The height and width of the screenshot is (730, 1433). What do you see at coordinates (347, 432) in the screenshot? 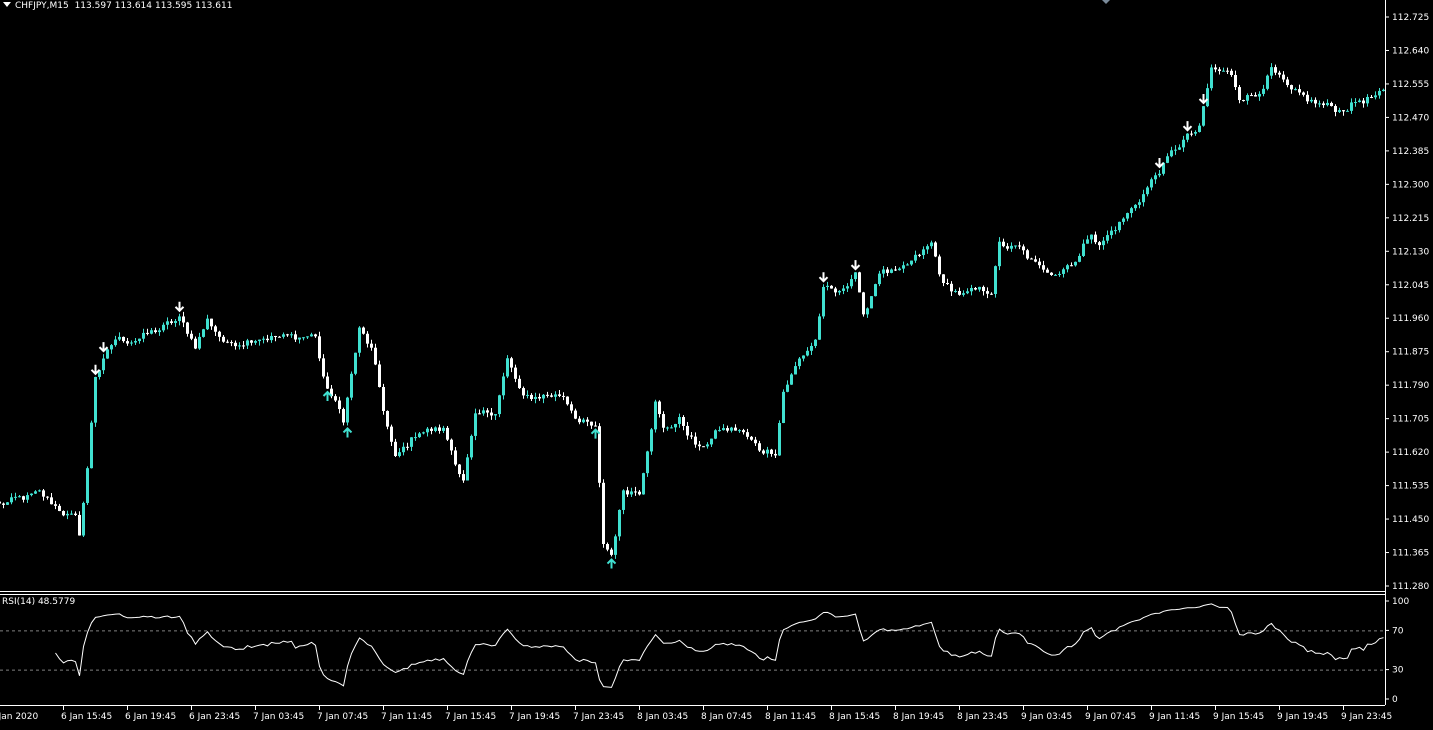
I see `buy-arrow-icon` at bounding box center [347, 432].